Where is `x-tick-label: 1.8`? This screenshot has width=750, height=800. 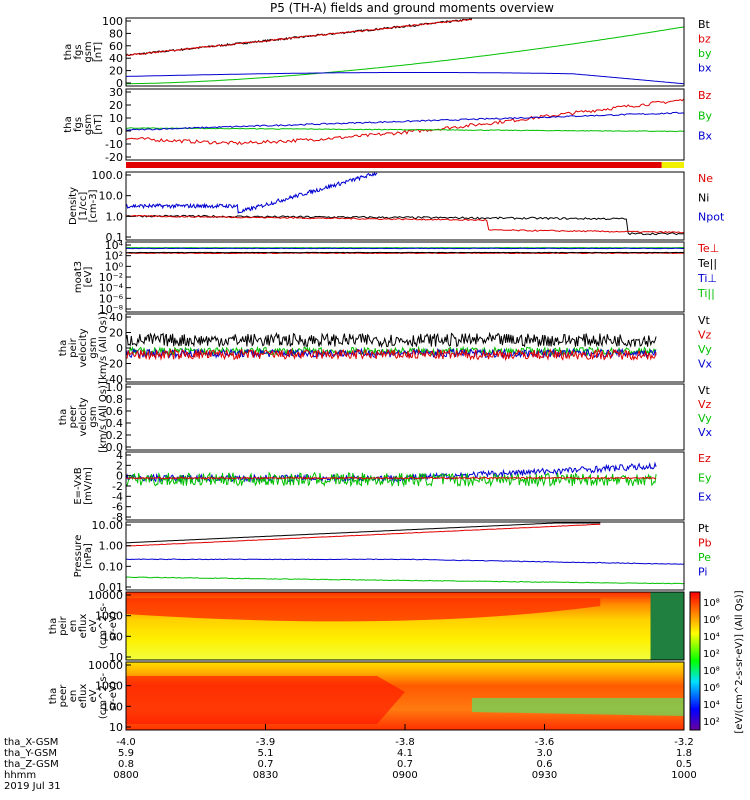 x-tick-label: 1.8 is located at coordinates (684, 753).